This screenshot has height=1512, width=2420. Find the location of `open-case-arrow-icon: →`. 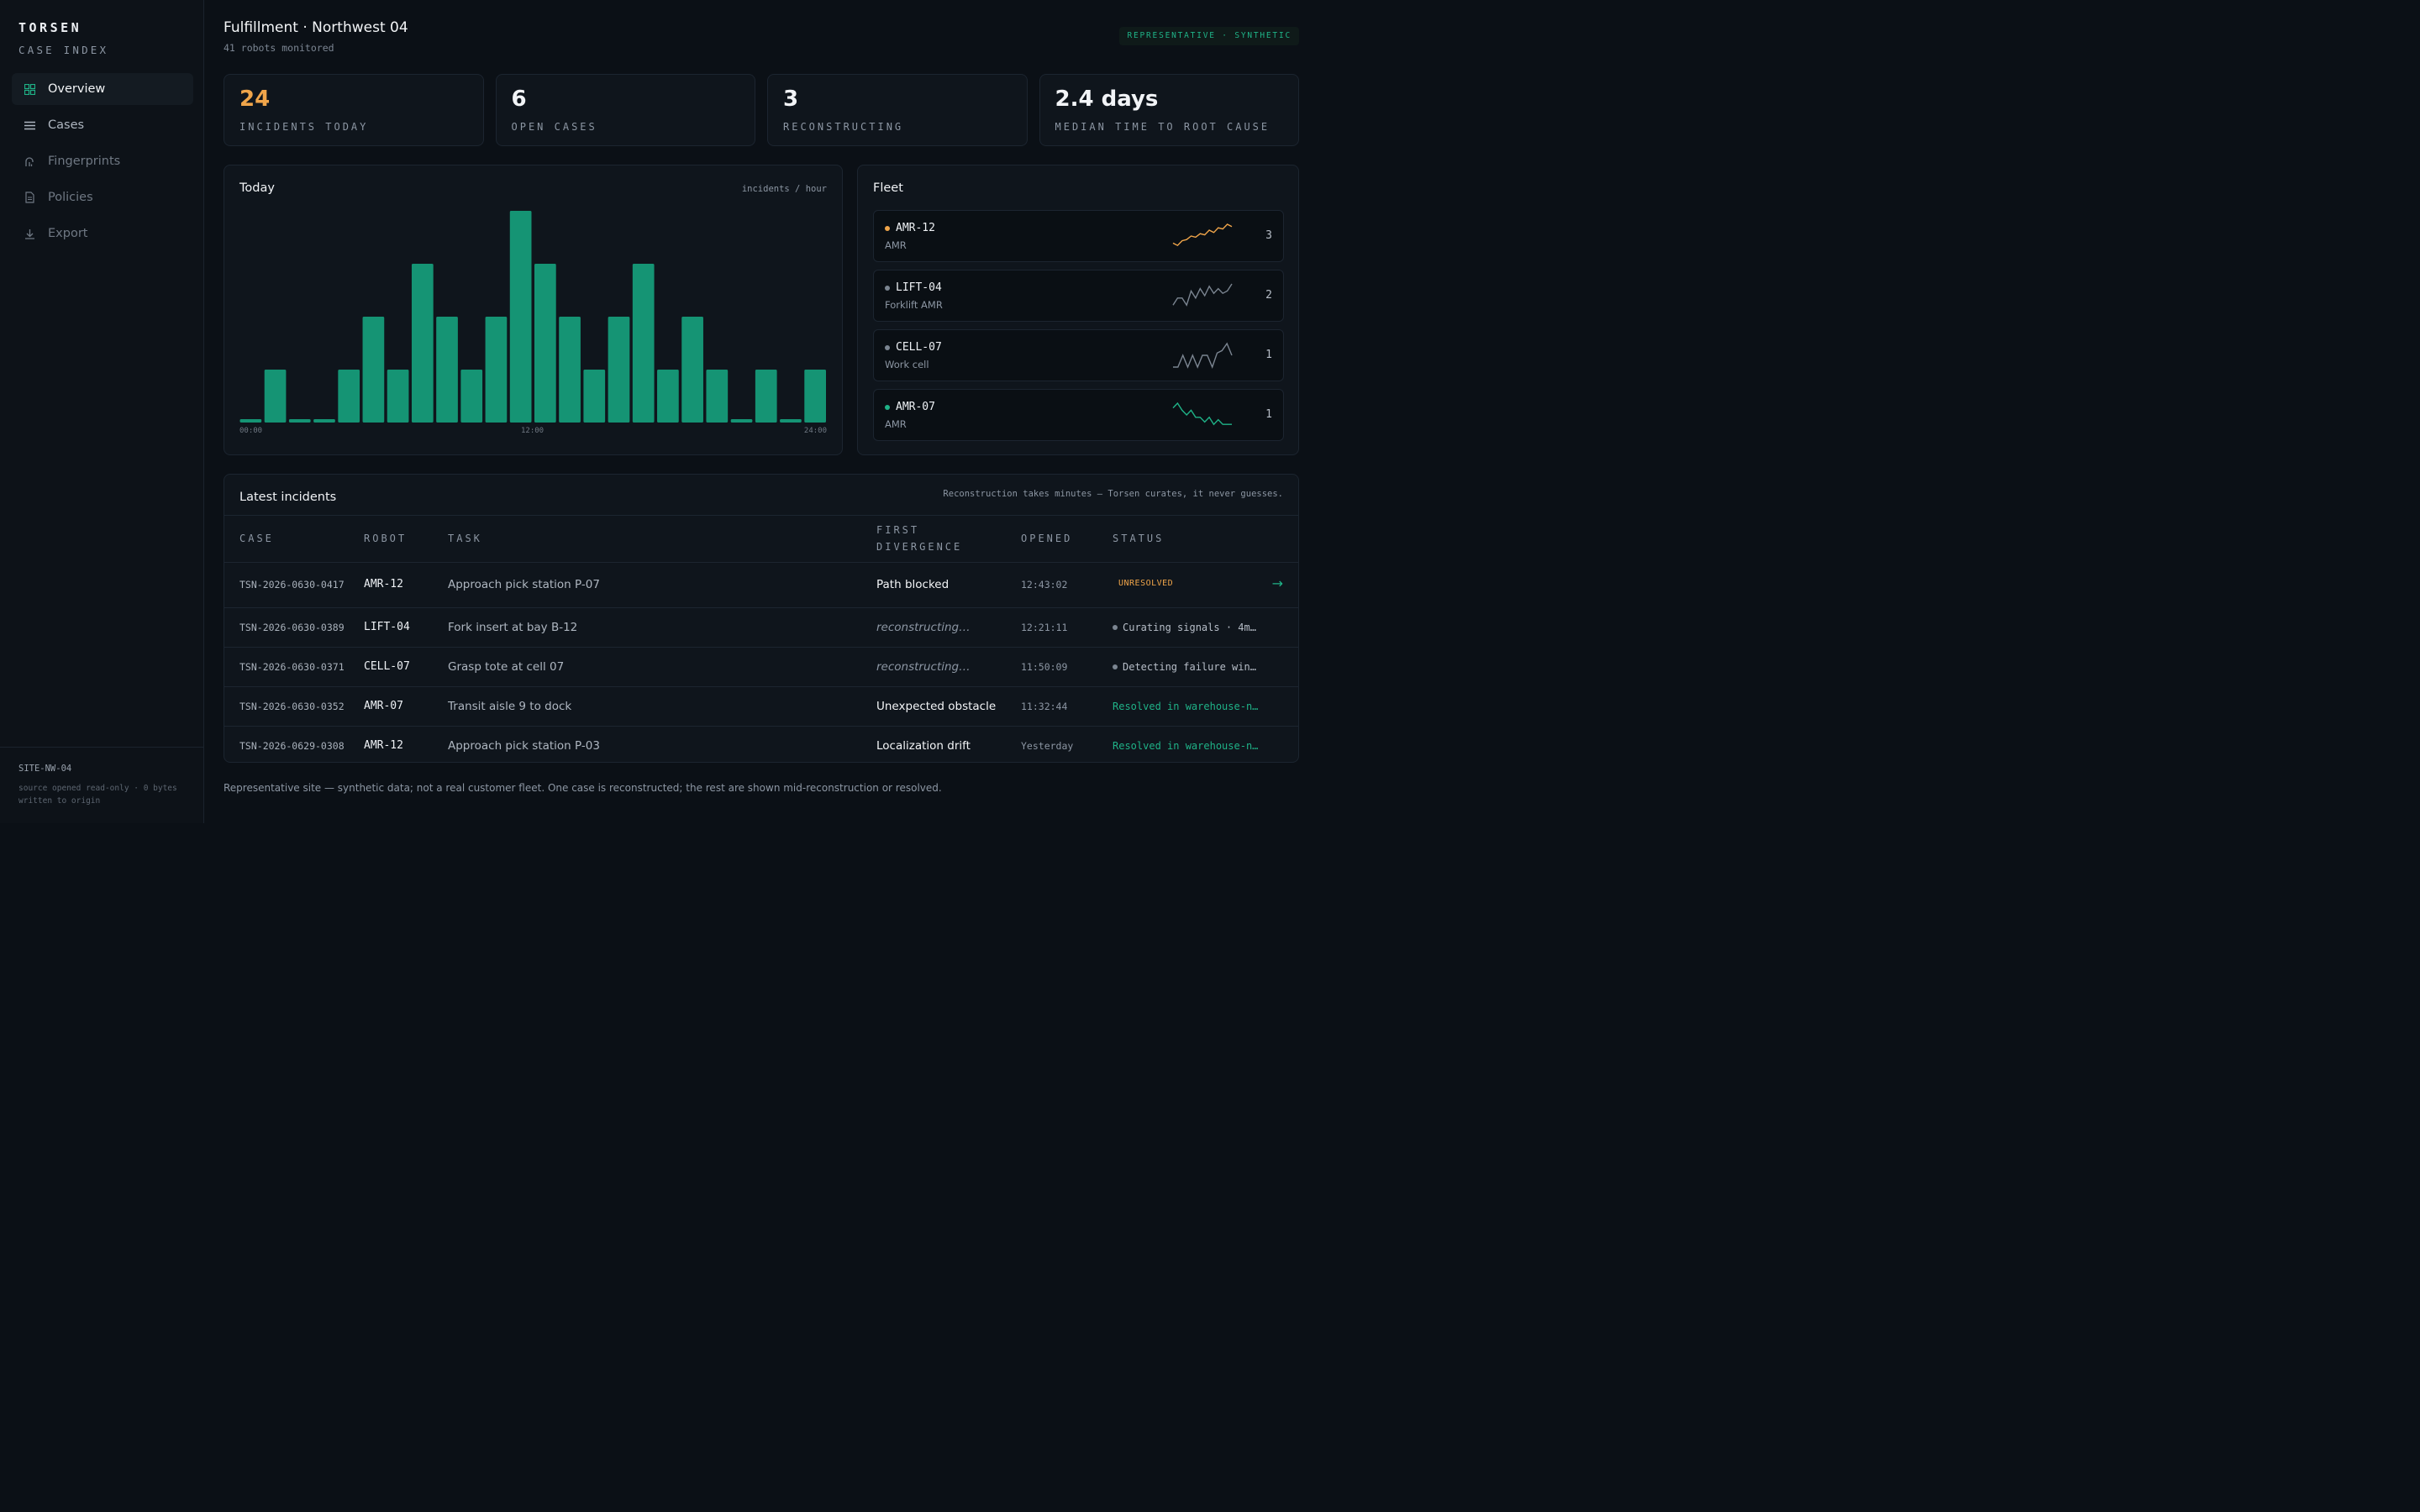

open-case-arrow-icon: → is located at coordinates (1277, 583).